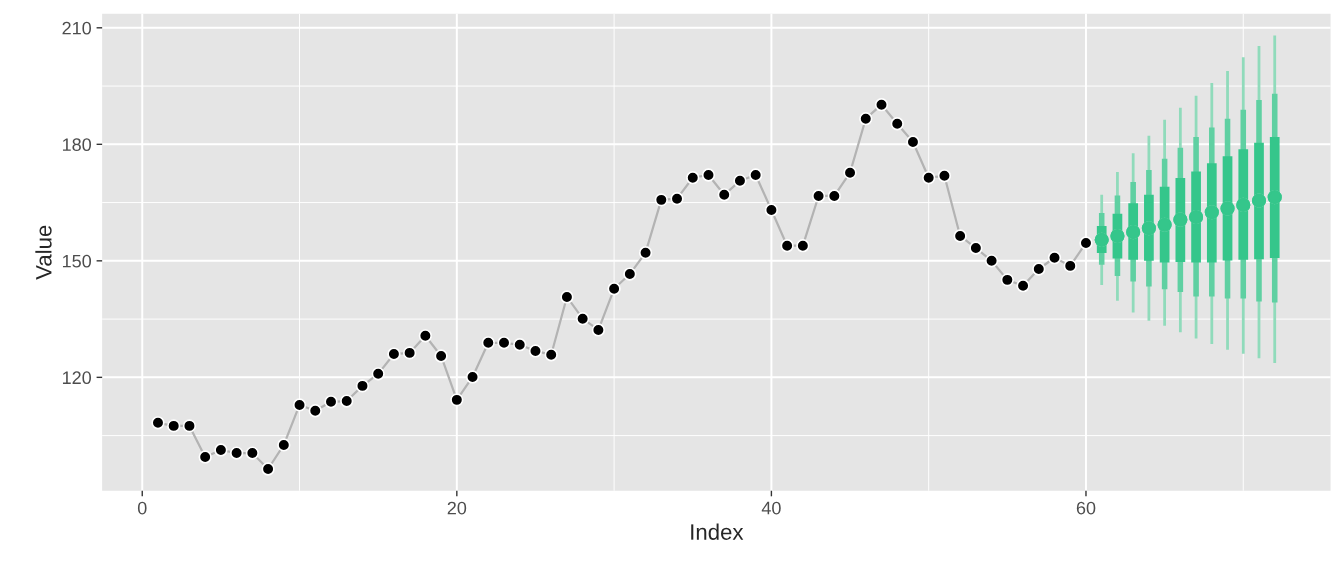  Describe the element at coordinates (77, 378) in the screenshot. I see `y-tick-label: 120` at that location.